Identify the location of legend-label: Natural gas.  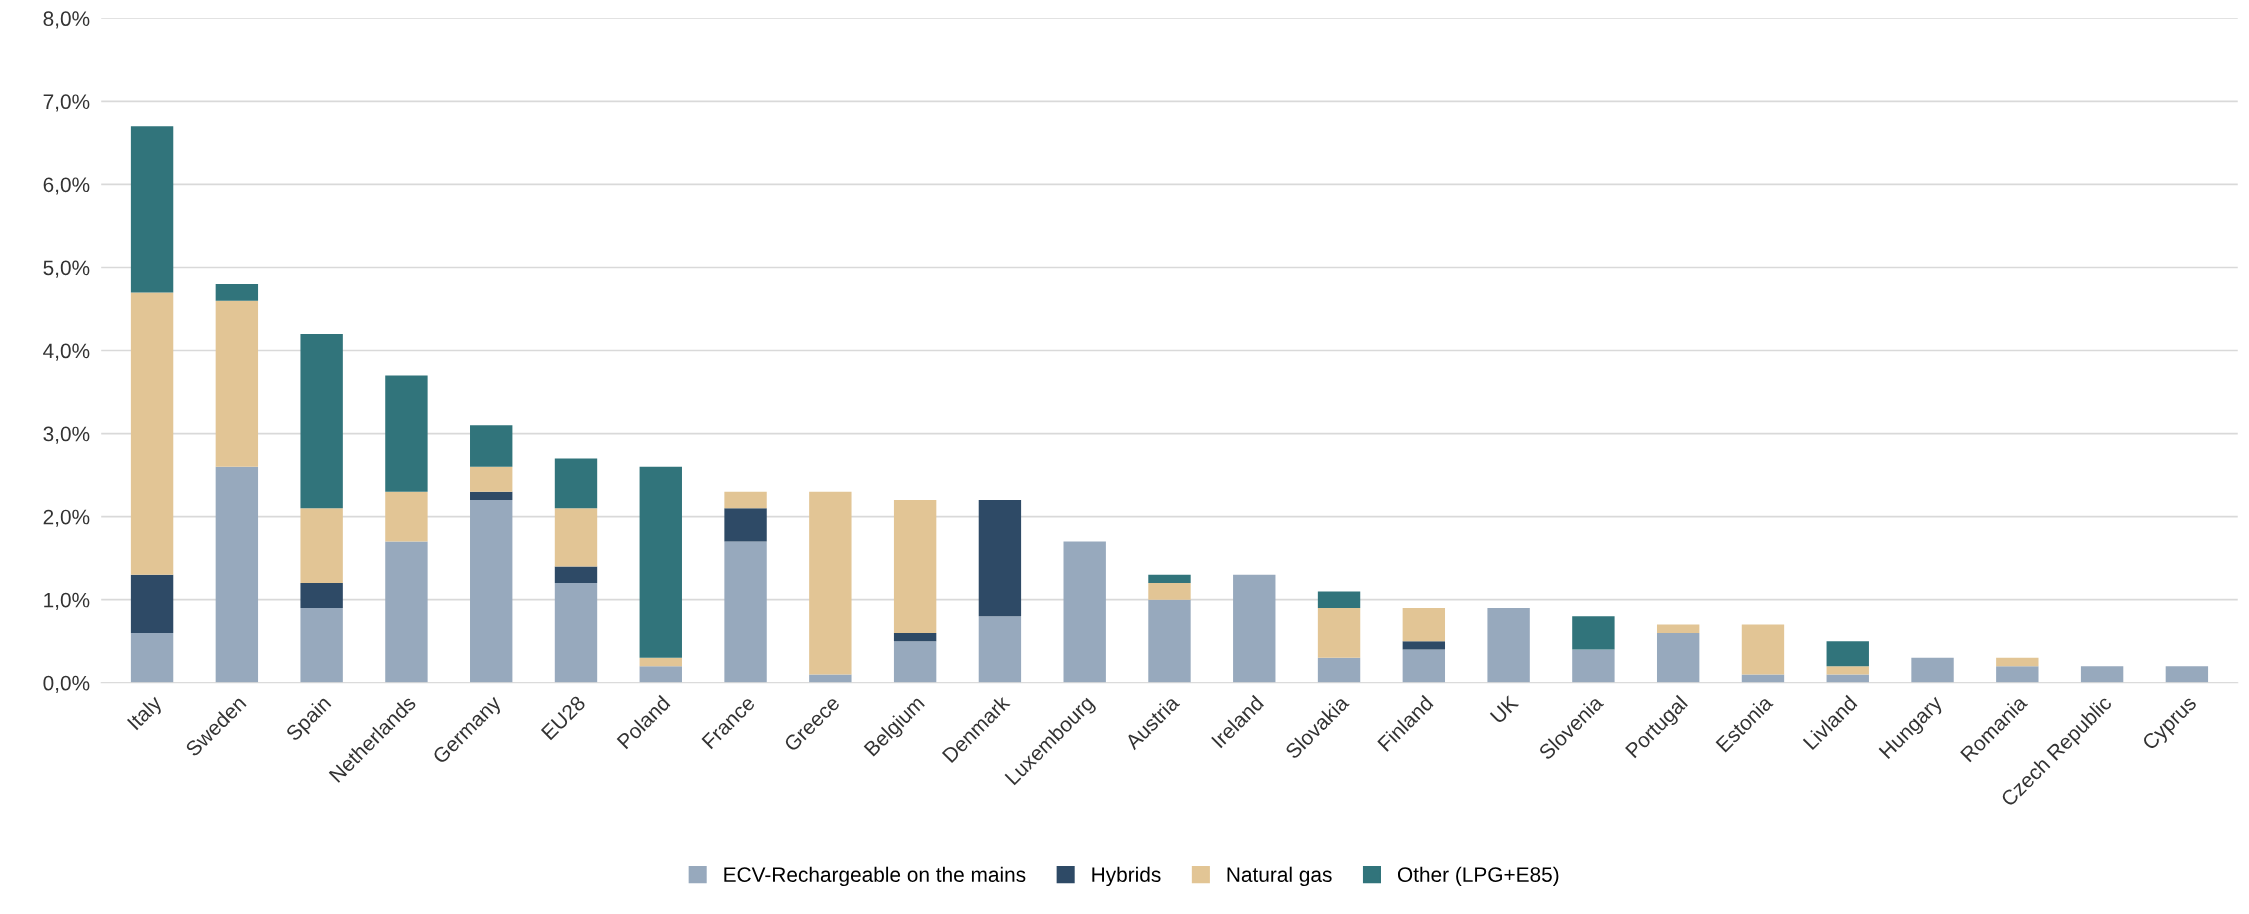
(1279, 876).